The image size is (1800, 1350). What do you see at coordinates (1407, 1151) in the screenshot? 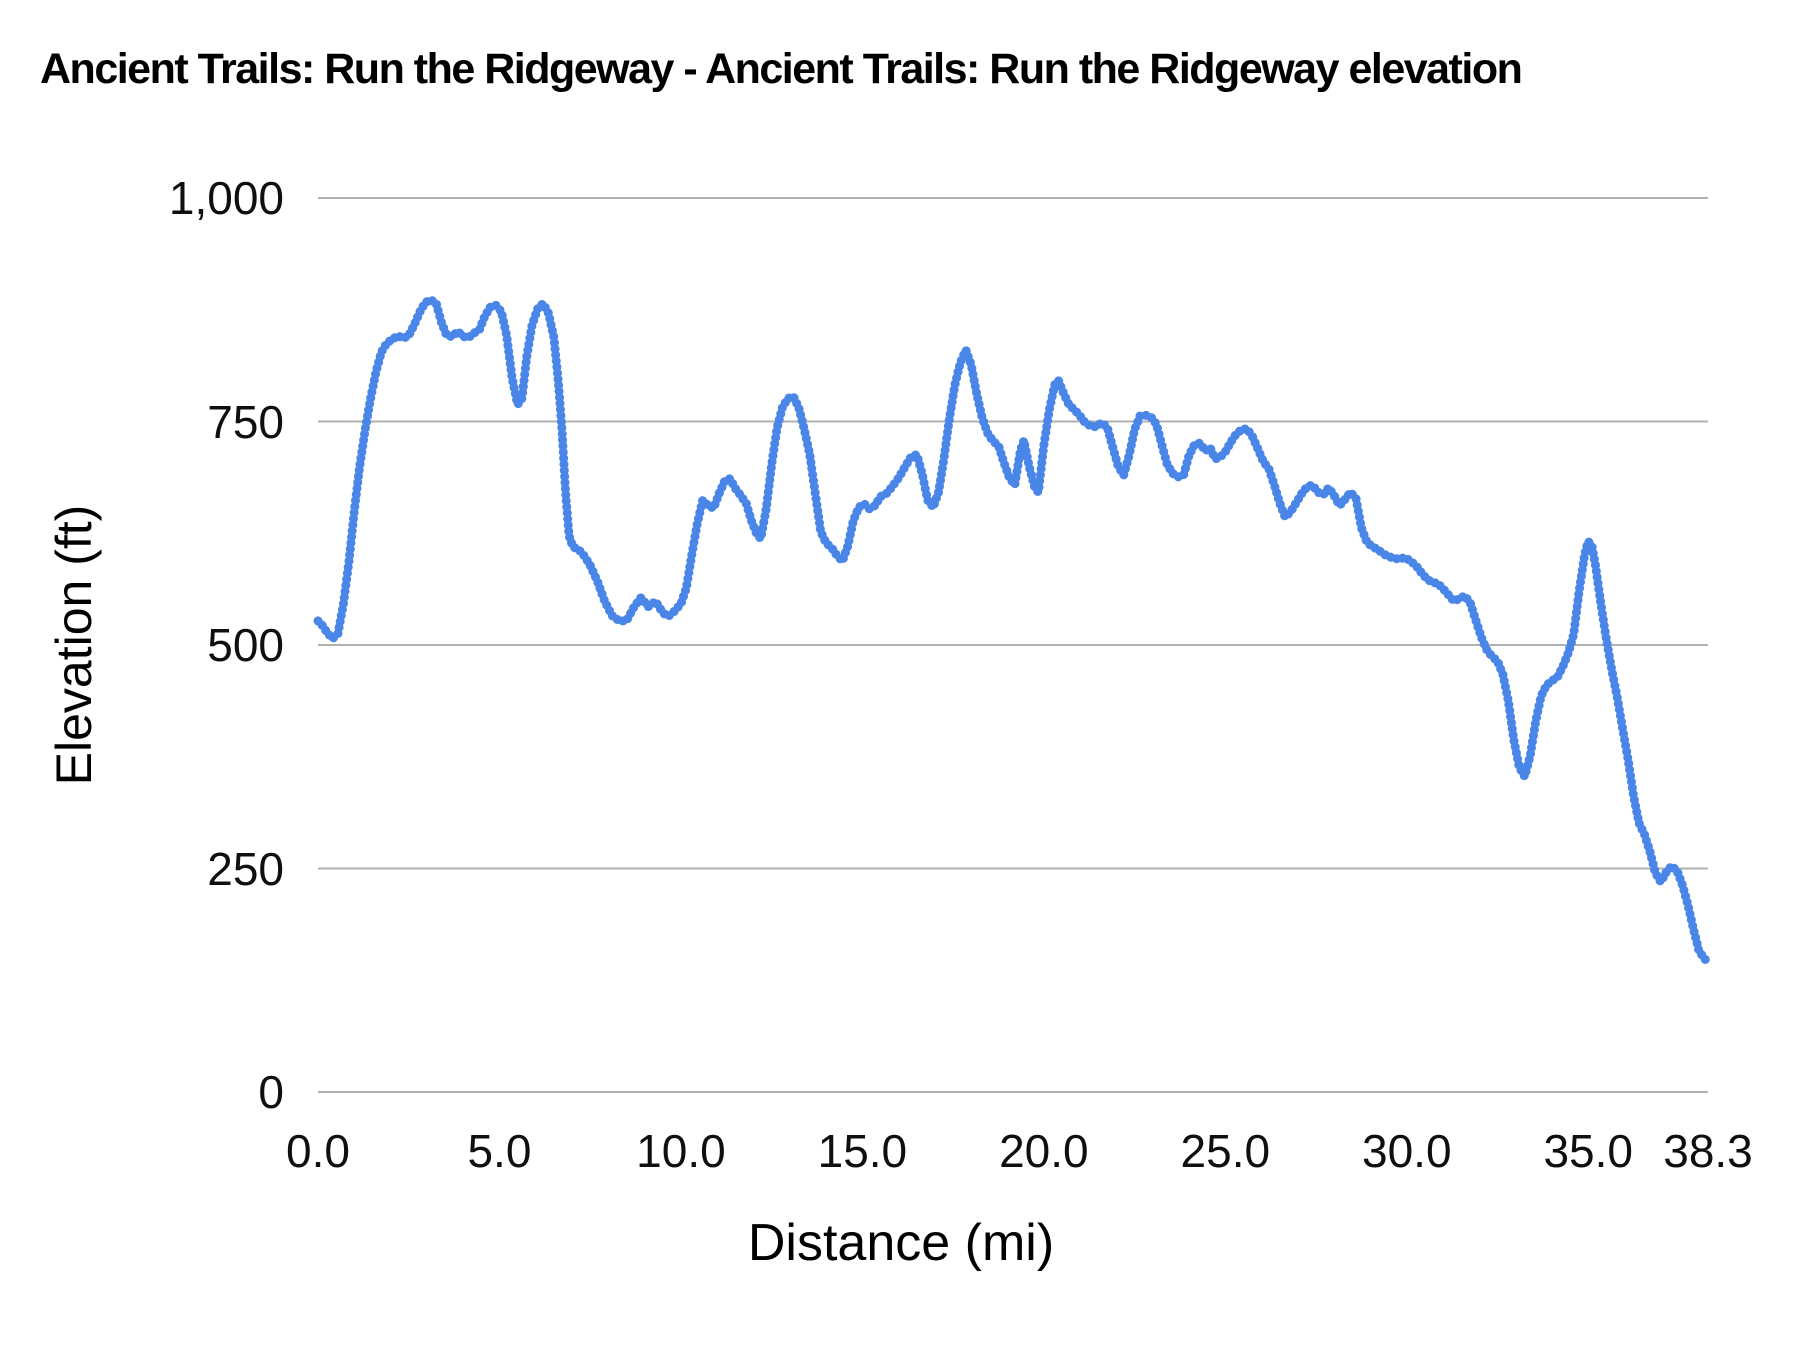
I see `x-tick-label: 30.0` at bounding box center [1407, 1151].